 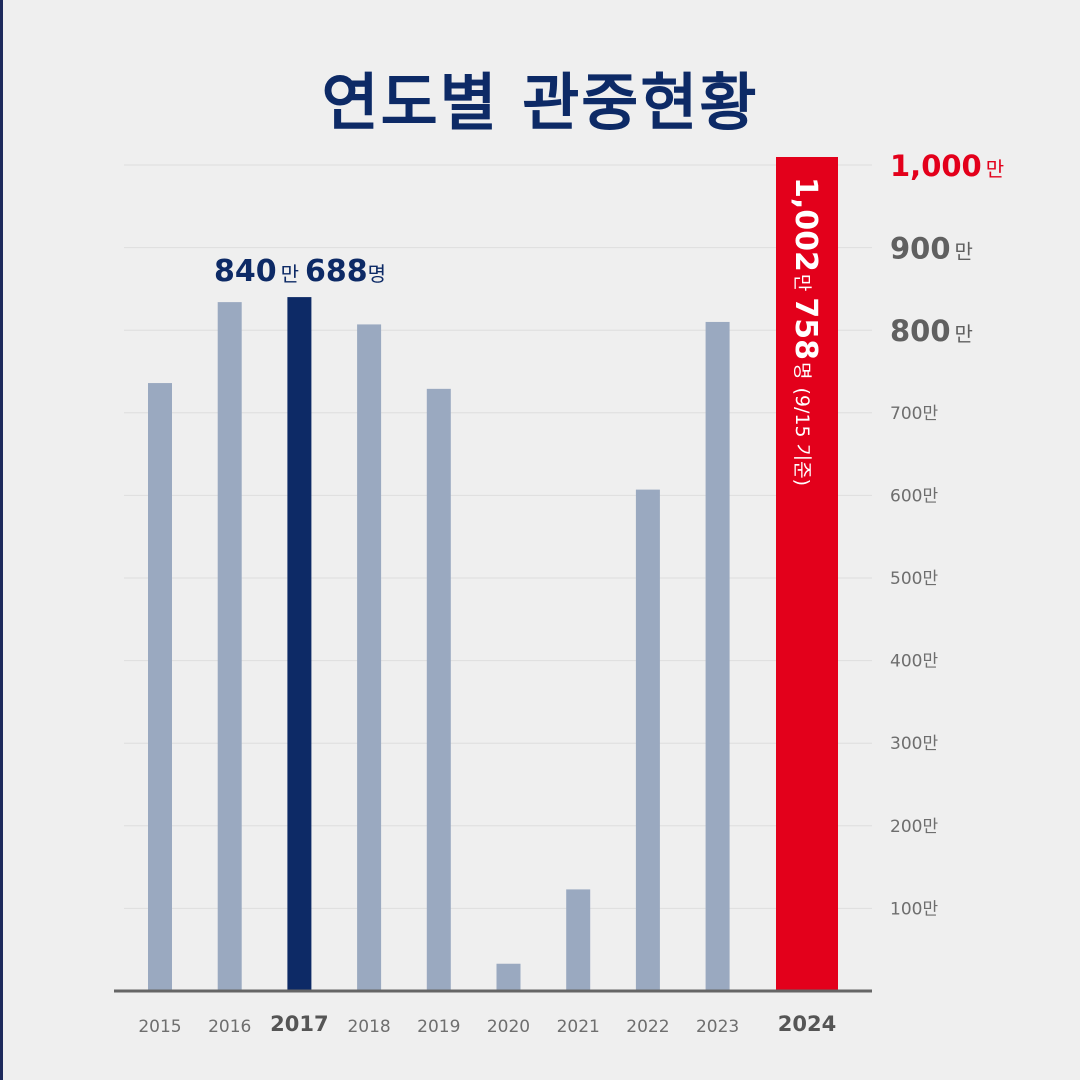 What do you see at coordinates (299, 644) in the screenshot?
I see `bar-2017` at bounding box center [299, 644].